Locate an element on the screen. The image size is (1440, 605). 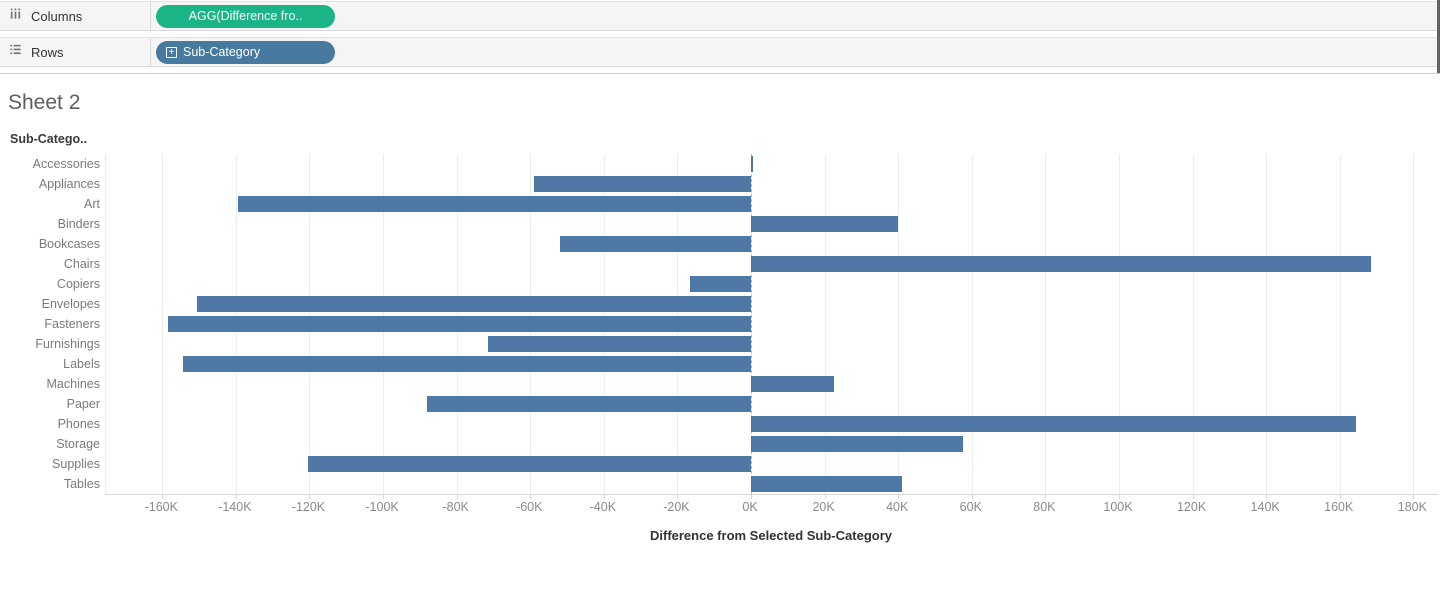
bar-art is located at coordinates (494, 204).